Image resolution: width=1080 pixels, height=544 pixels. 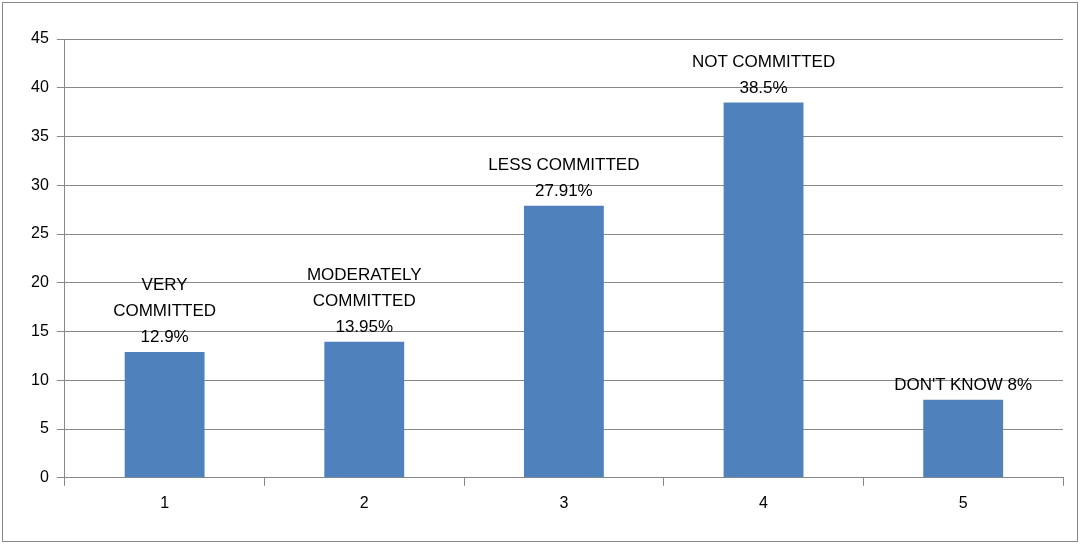 I want to click on data-label: LESS COMMITTED 27.91%, so click(x=564, y=177).